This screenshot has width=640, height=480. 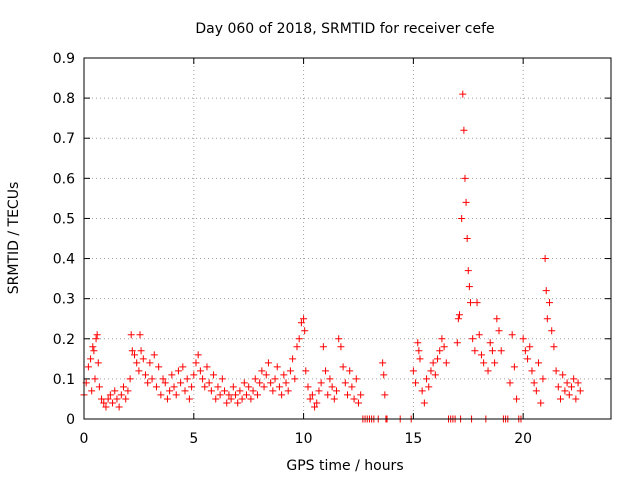 What do you see at coordinates (70, 420) in the screenshot?
I see `y-tick-label: 0` at bounding box center [70, 420].